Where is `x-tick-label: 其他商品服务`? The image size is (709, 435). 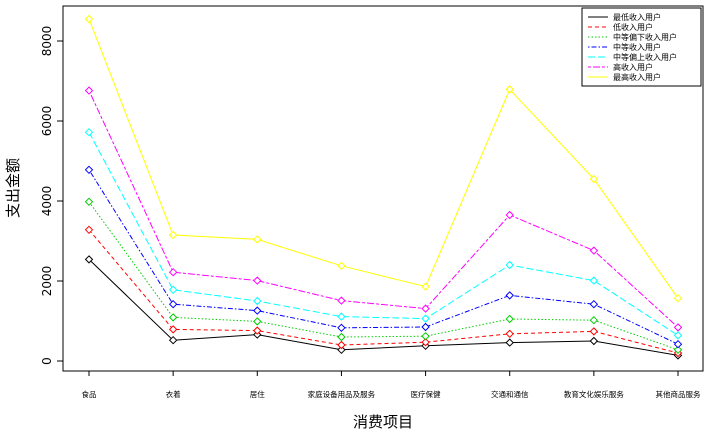
x-tick-label: 其他商品服务 is located at coordinates (678, 394).